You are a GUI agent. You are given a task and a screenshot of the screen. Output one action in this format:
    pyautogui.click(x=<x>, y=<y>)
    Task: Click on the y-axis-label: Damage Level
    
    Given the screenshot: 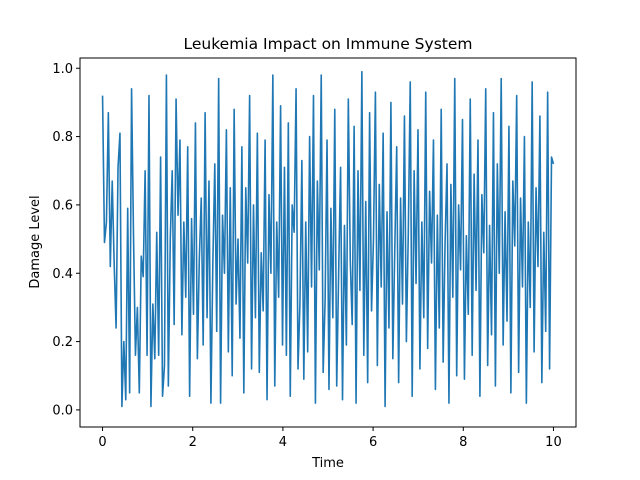 What is the action you would take?
    pyautogui.click(x=35, y=241)
    